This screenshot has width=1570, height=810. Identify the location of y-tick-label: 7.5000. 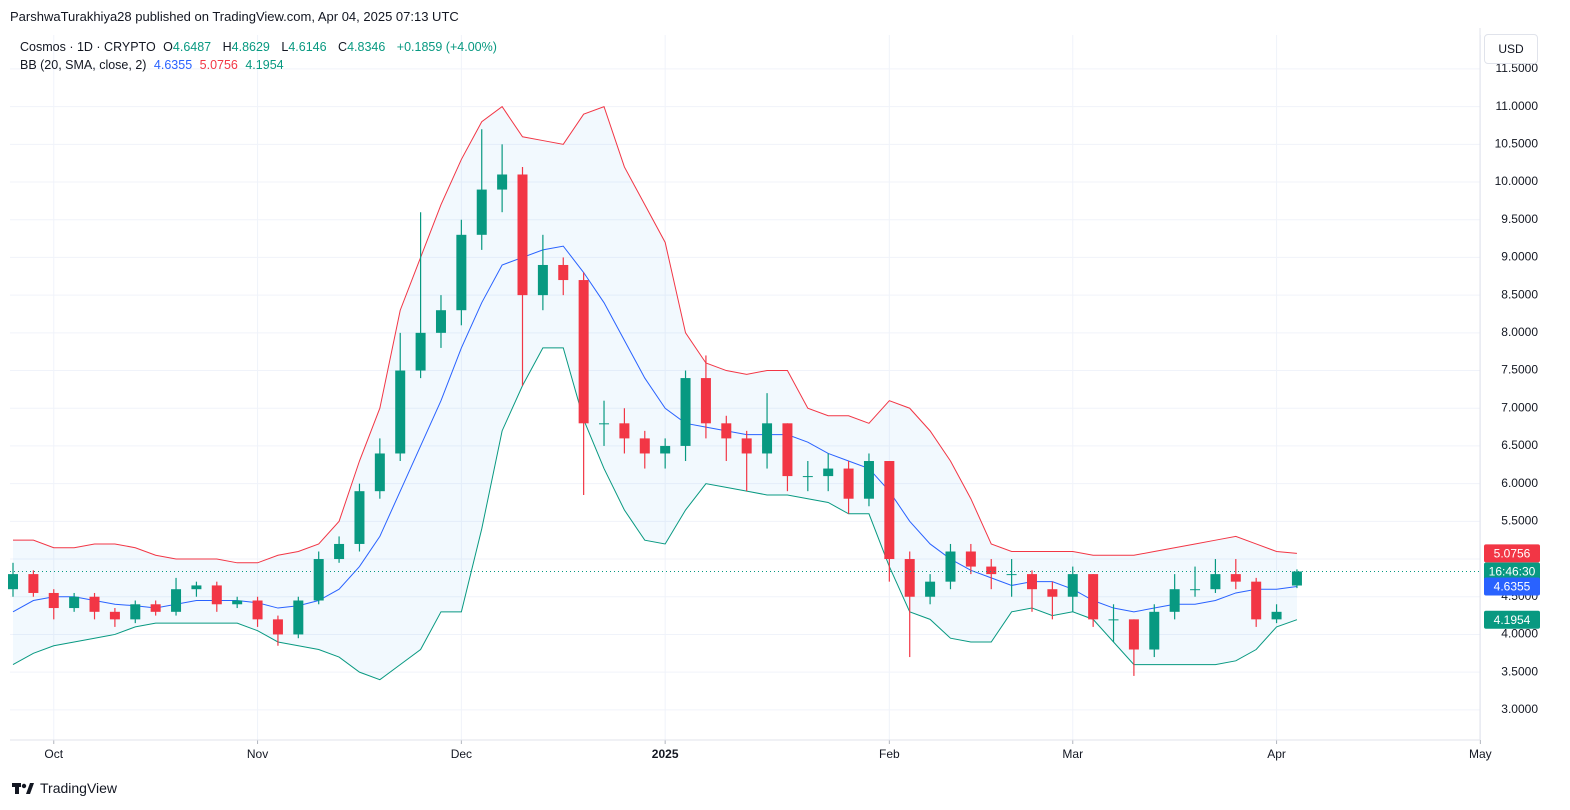
(1519, 370).